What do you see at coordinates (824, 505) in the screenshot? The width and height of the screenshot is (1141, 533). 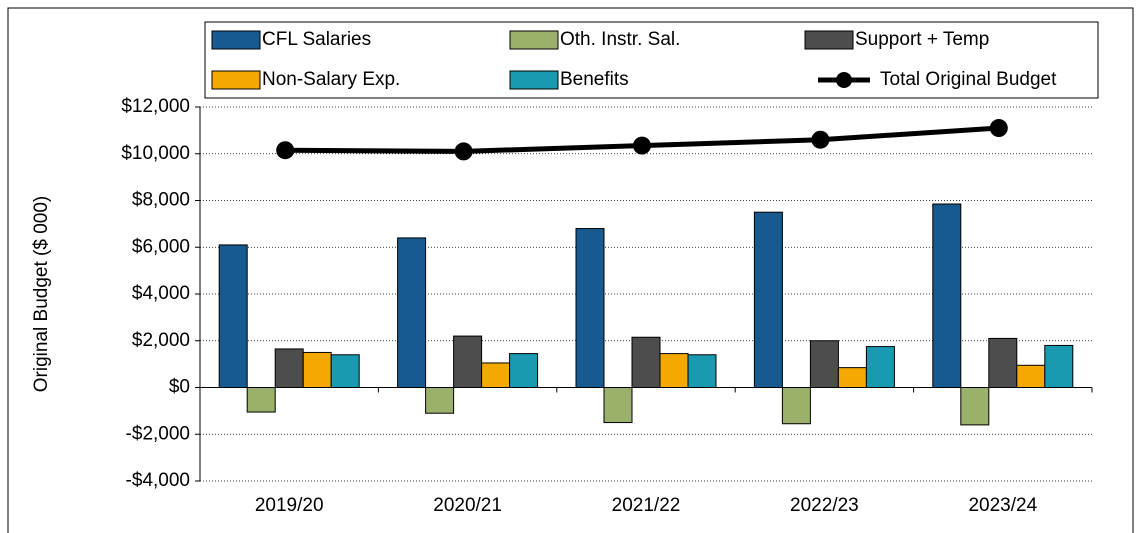 I see `x-tick-label: 2022/23` at bounding box center [824, 505].